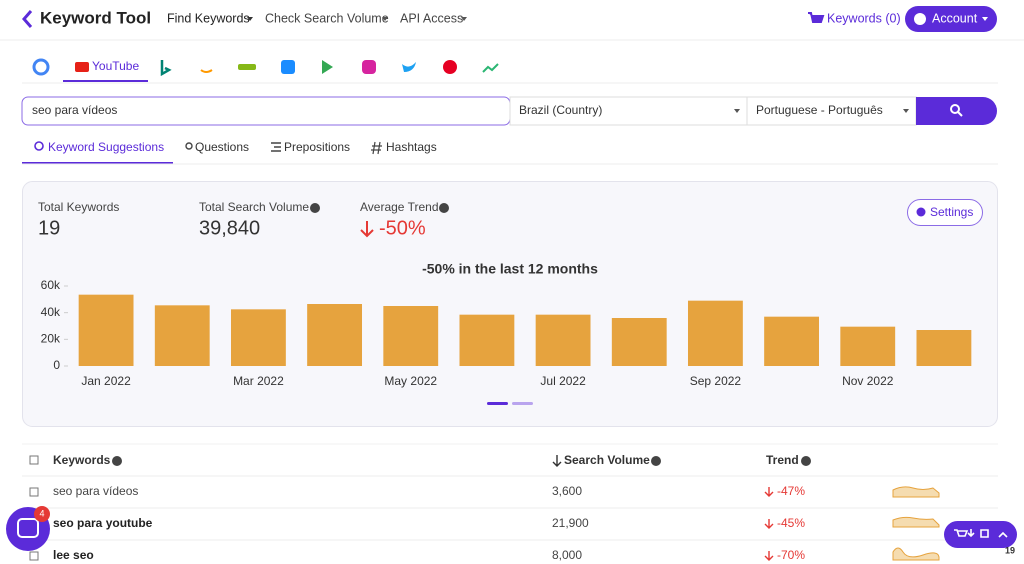  I want to click on youtube-tab: YouTube, so click(105, 70).